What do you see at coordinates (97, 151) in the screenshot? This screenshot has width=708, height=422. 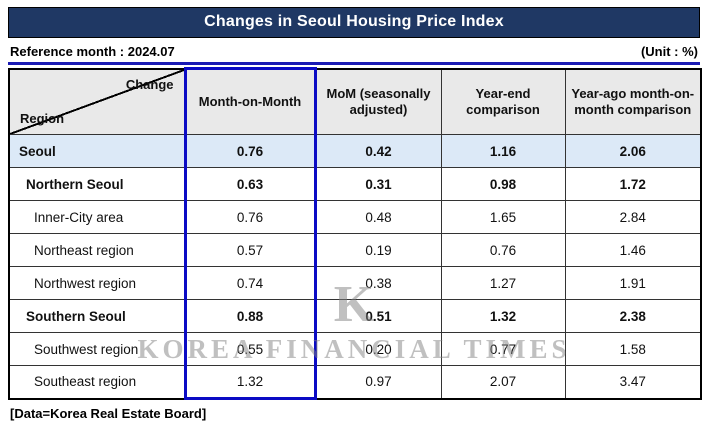 I see `region-cell: Seoul` at bounding box center [97, 151].